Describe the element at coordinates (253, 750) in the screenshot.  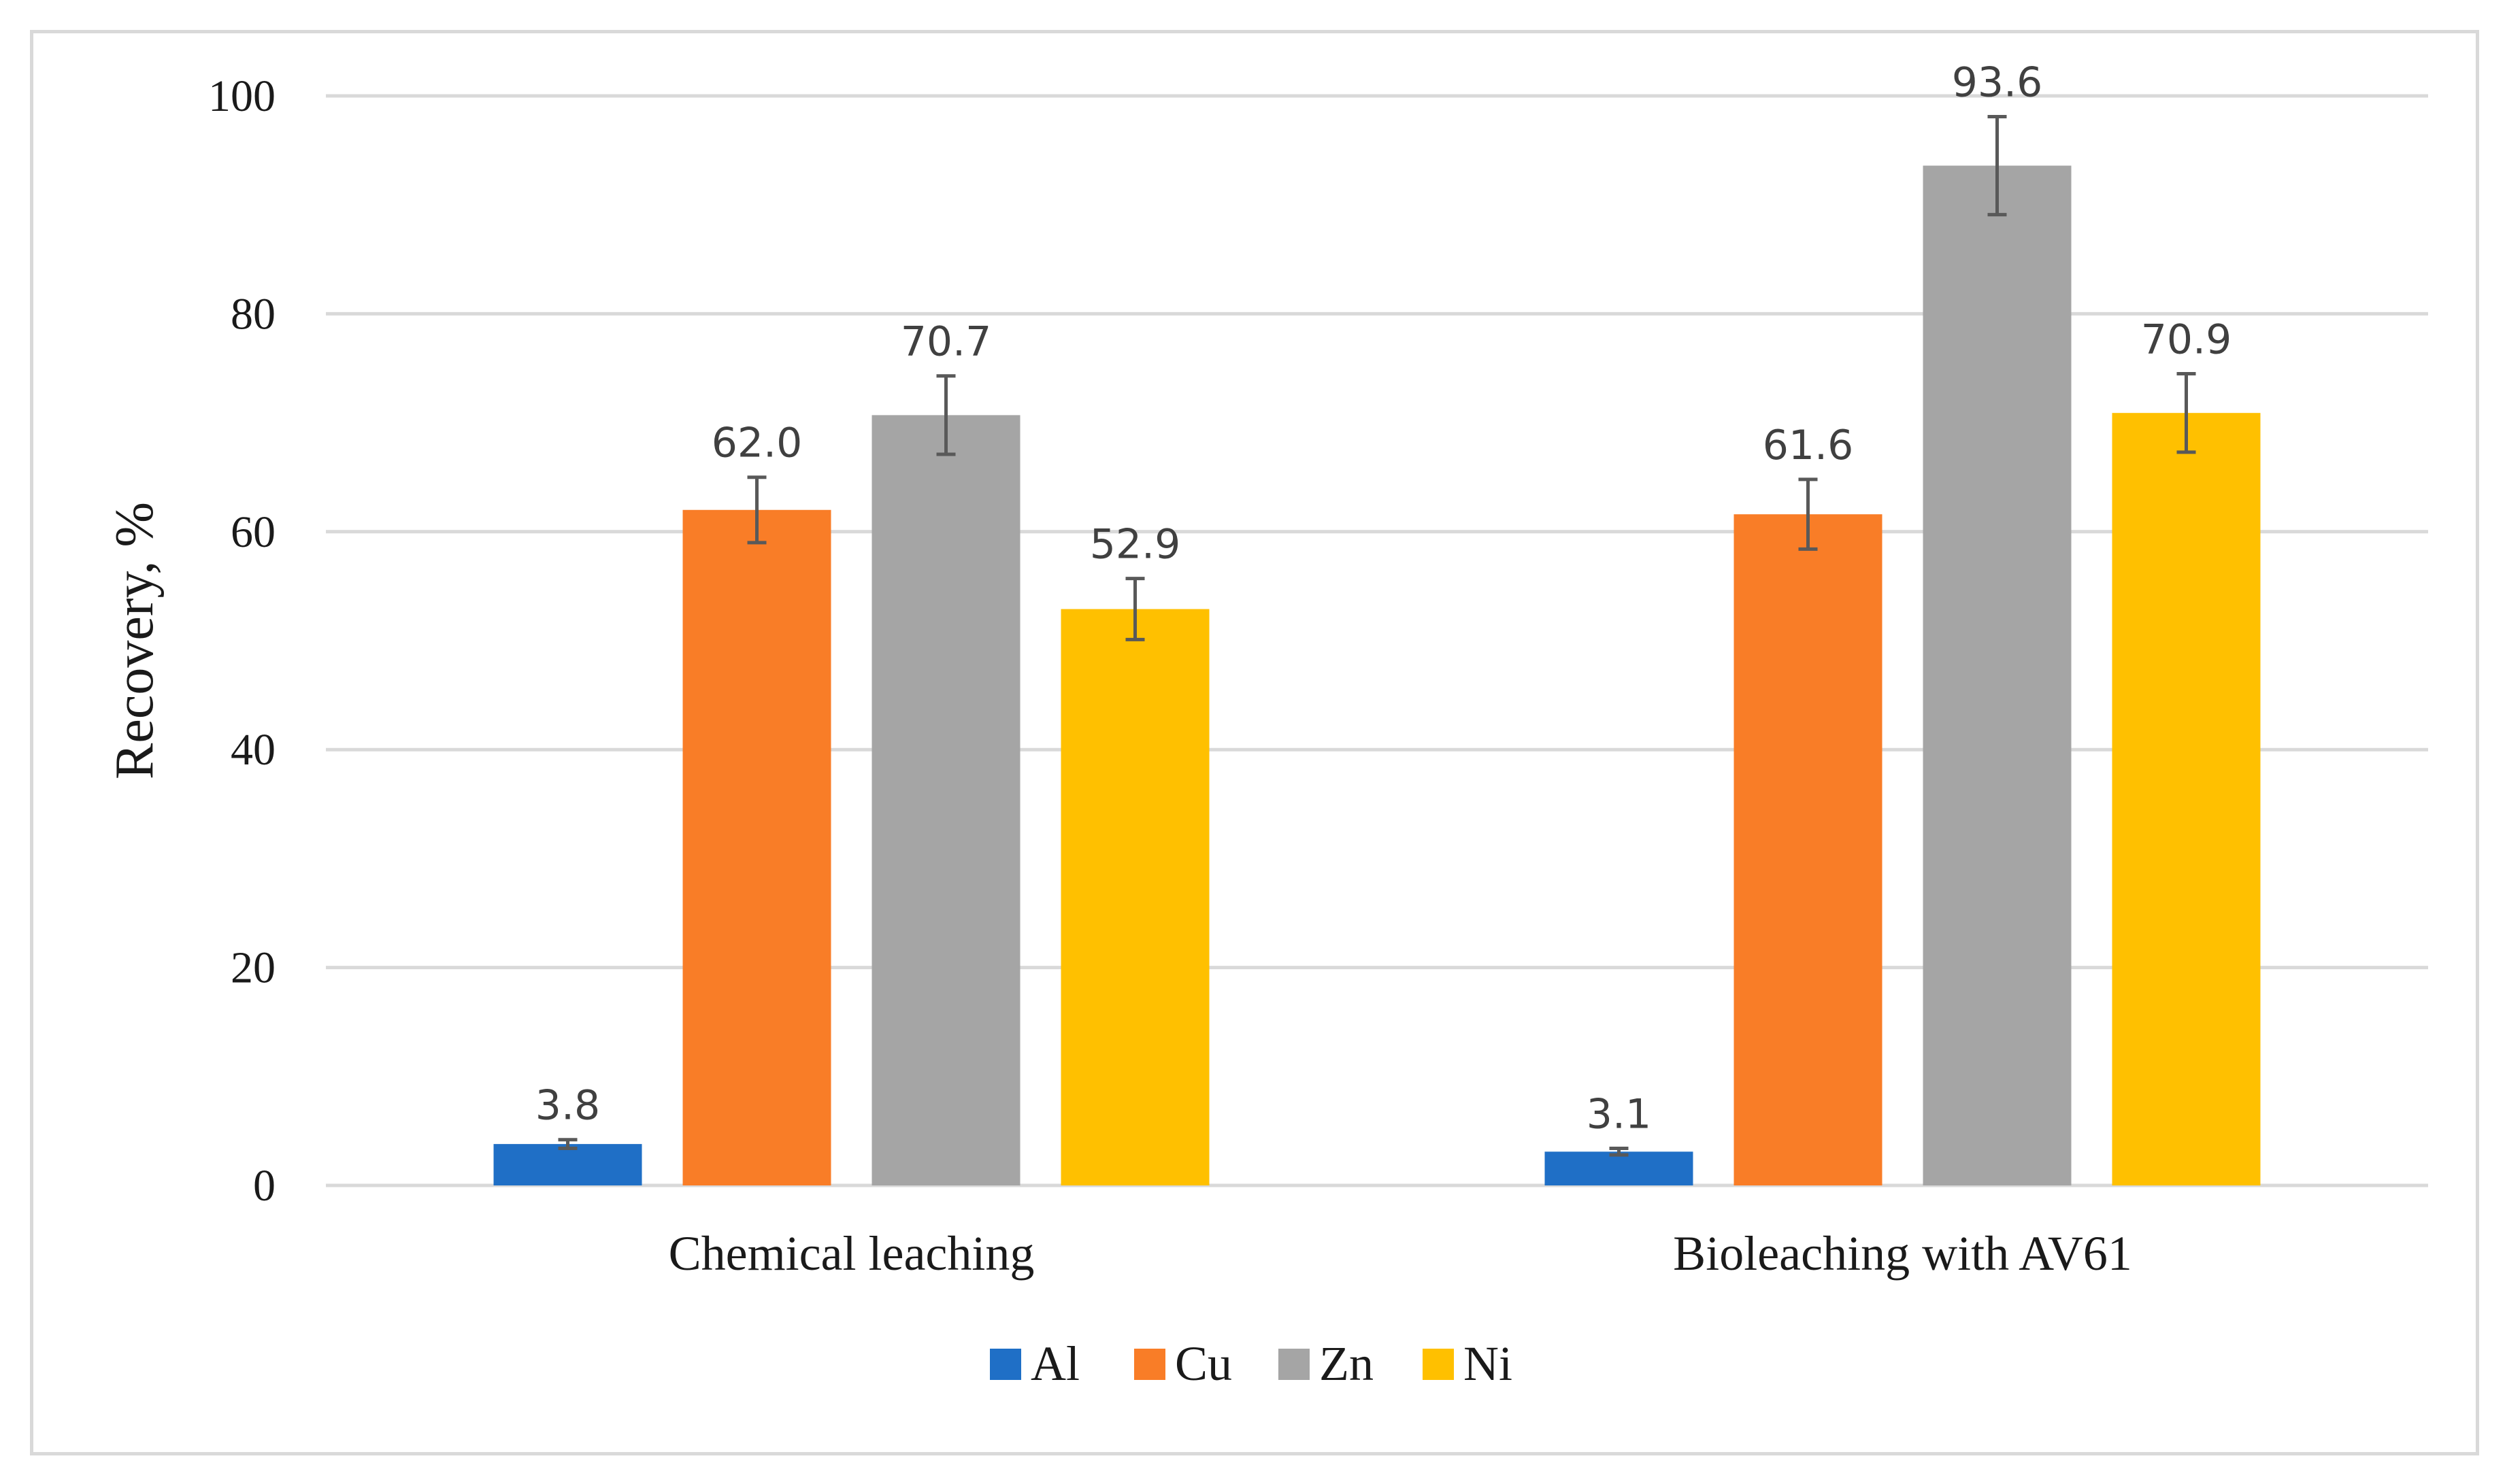
I see `y-tick-label-40: 40` at that location.